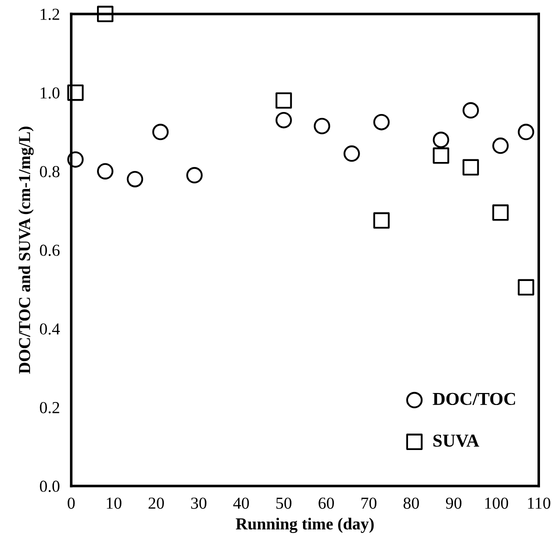 The height and width of the screenshot is (537, 552). I want to click on y-tick-label: 0.4, so click(50, 329).